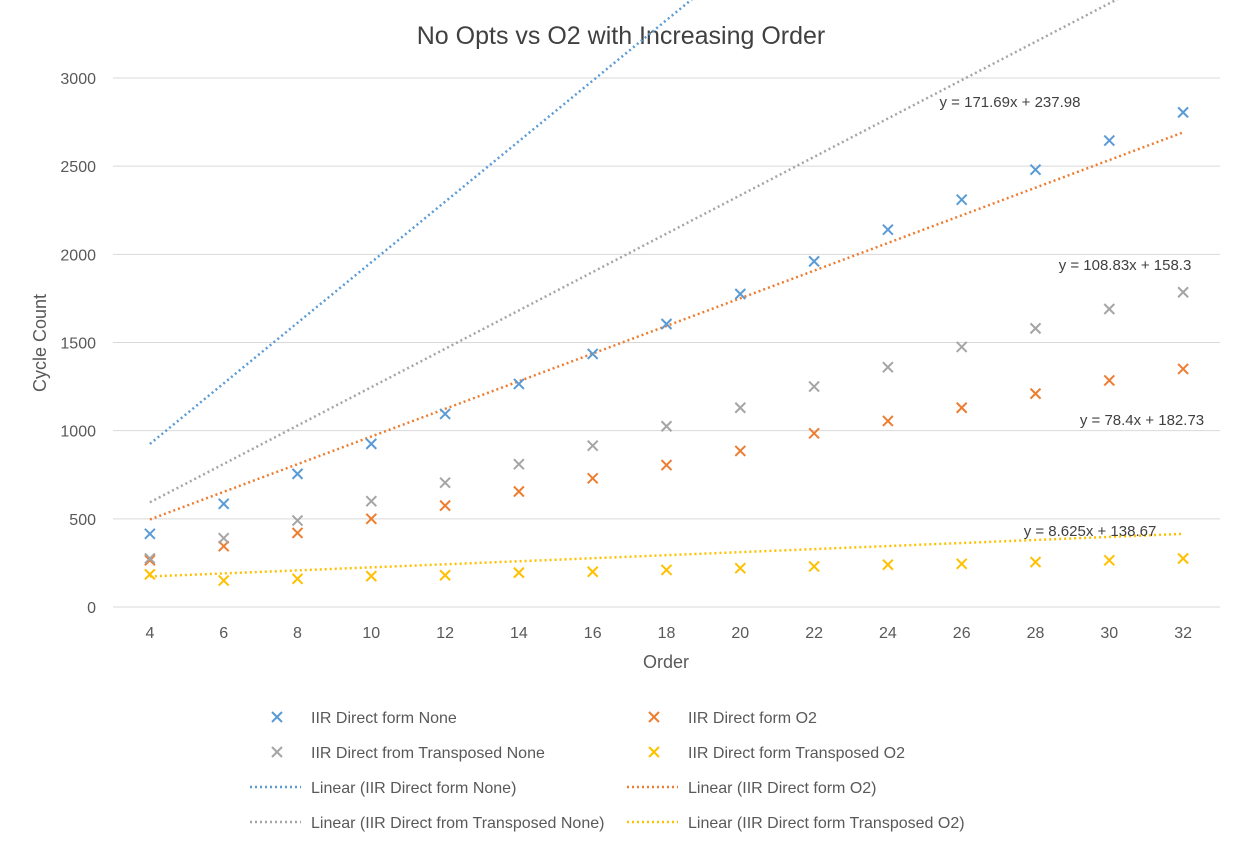  I want to click on y-tick-label: 0, so click(91, 608).